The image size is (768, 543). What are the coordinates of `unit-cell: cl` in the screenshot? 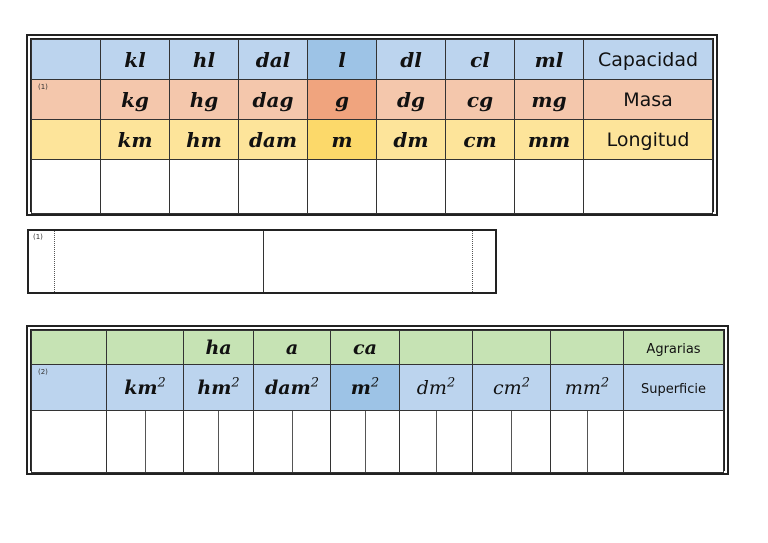 It's located at (480, 59).